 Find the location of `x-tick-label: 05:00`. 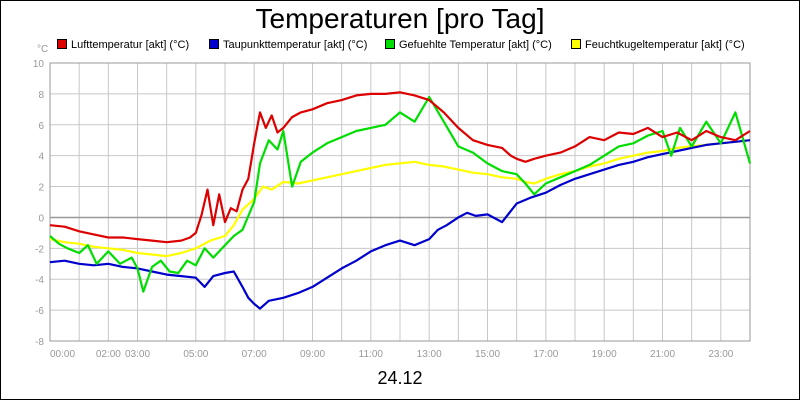

x-tick-label: 05:00 is located at coordinates (195, 354).